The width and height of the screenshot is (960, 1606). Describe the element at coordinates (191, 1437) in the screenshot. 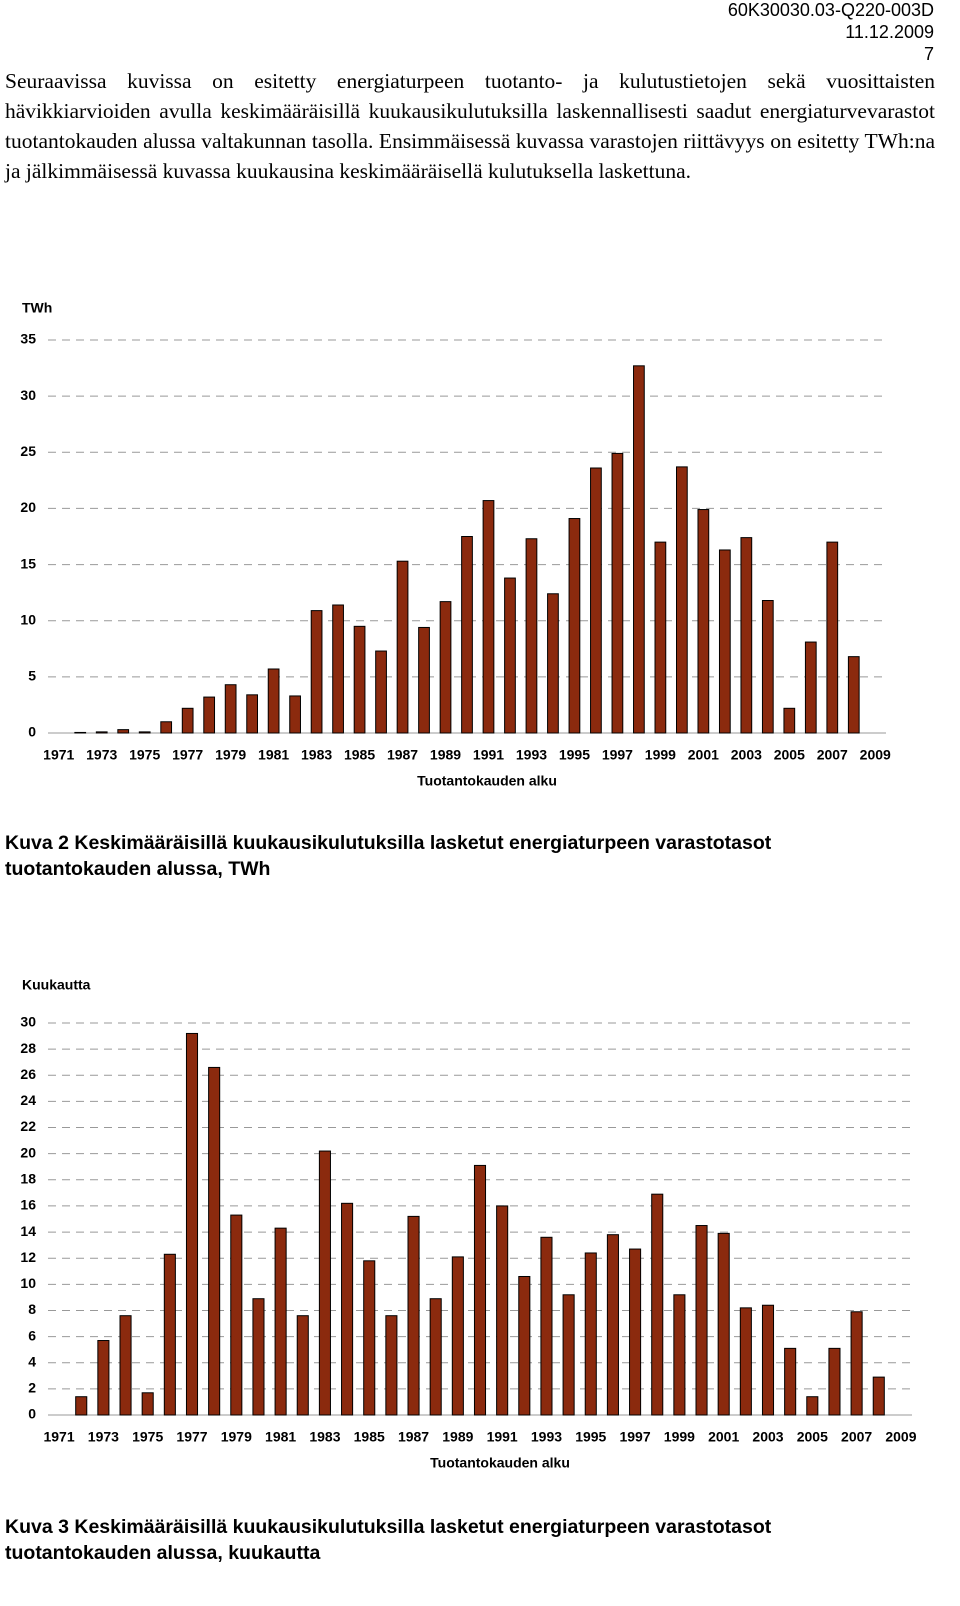

I see `x-tick-label: 1977` at that location.